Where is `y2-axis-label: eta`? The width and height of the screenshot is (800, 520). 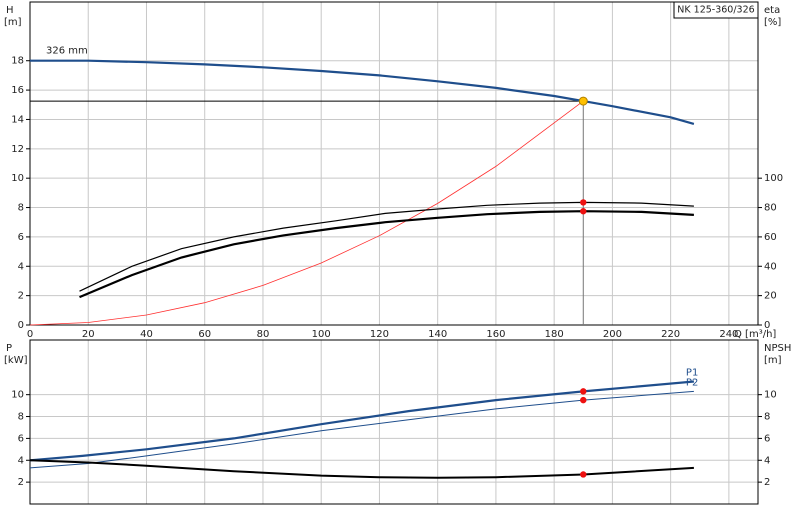
y2-axis-label: eta is located at coordinates (772, 10).